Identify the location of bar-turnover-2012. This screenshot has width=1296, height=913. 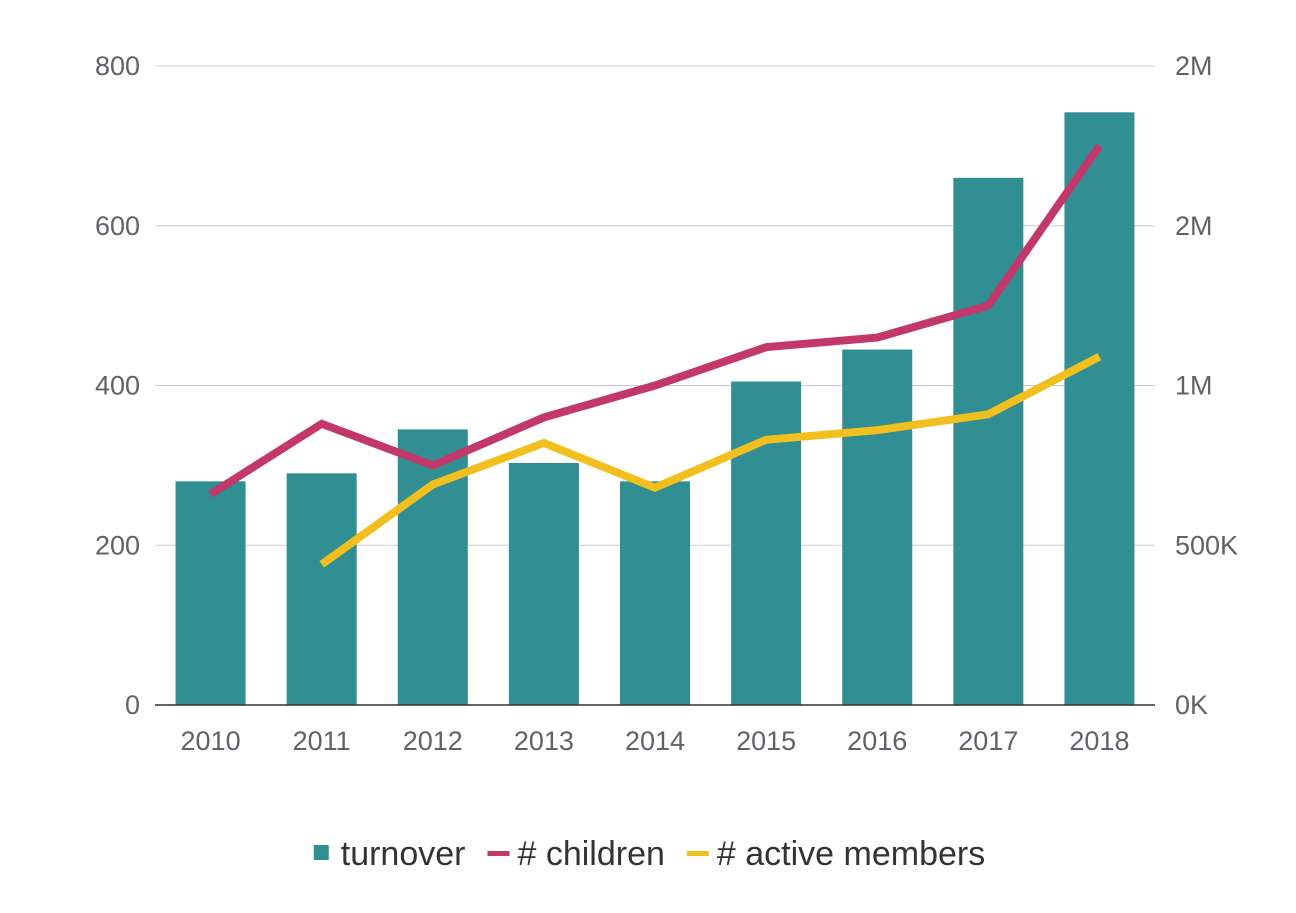
(432, 567).